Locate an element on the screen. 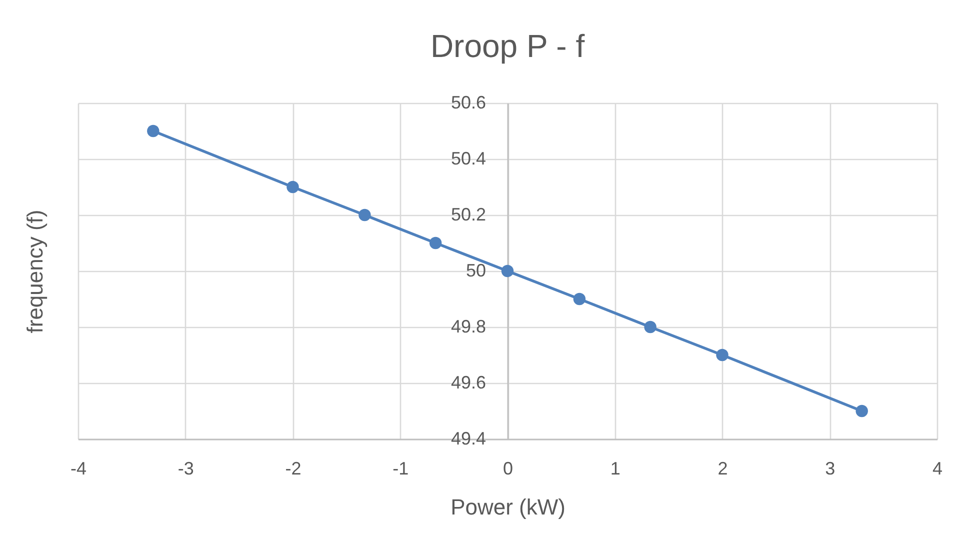 The width and height of the screenshot is (962, 554). y-tick-label: 49.8 is located at coordinates (468, 326).